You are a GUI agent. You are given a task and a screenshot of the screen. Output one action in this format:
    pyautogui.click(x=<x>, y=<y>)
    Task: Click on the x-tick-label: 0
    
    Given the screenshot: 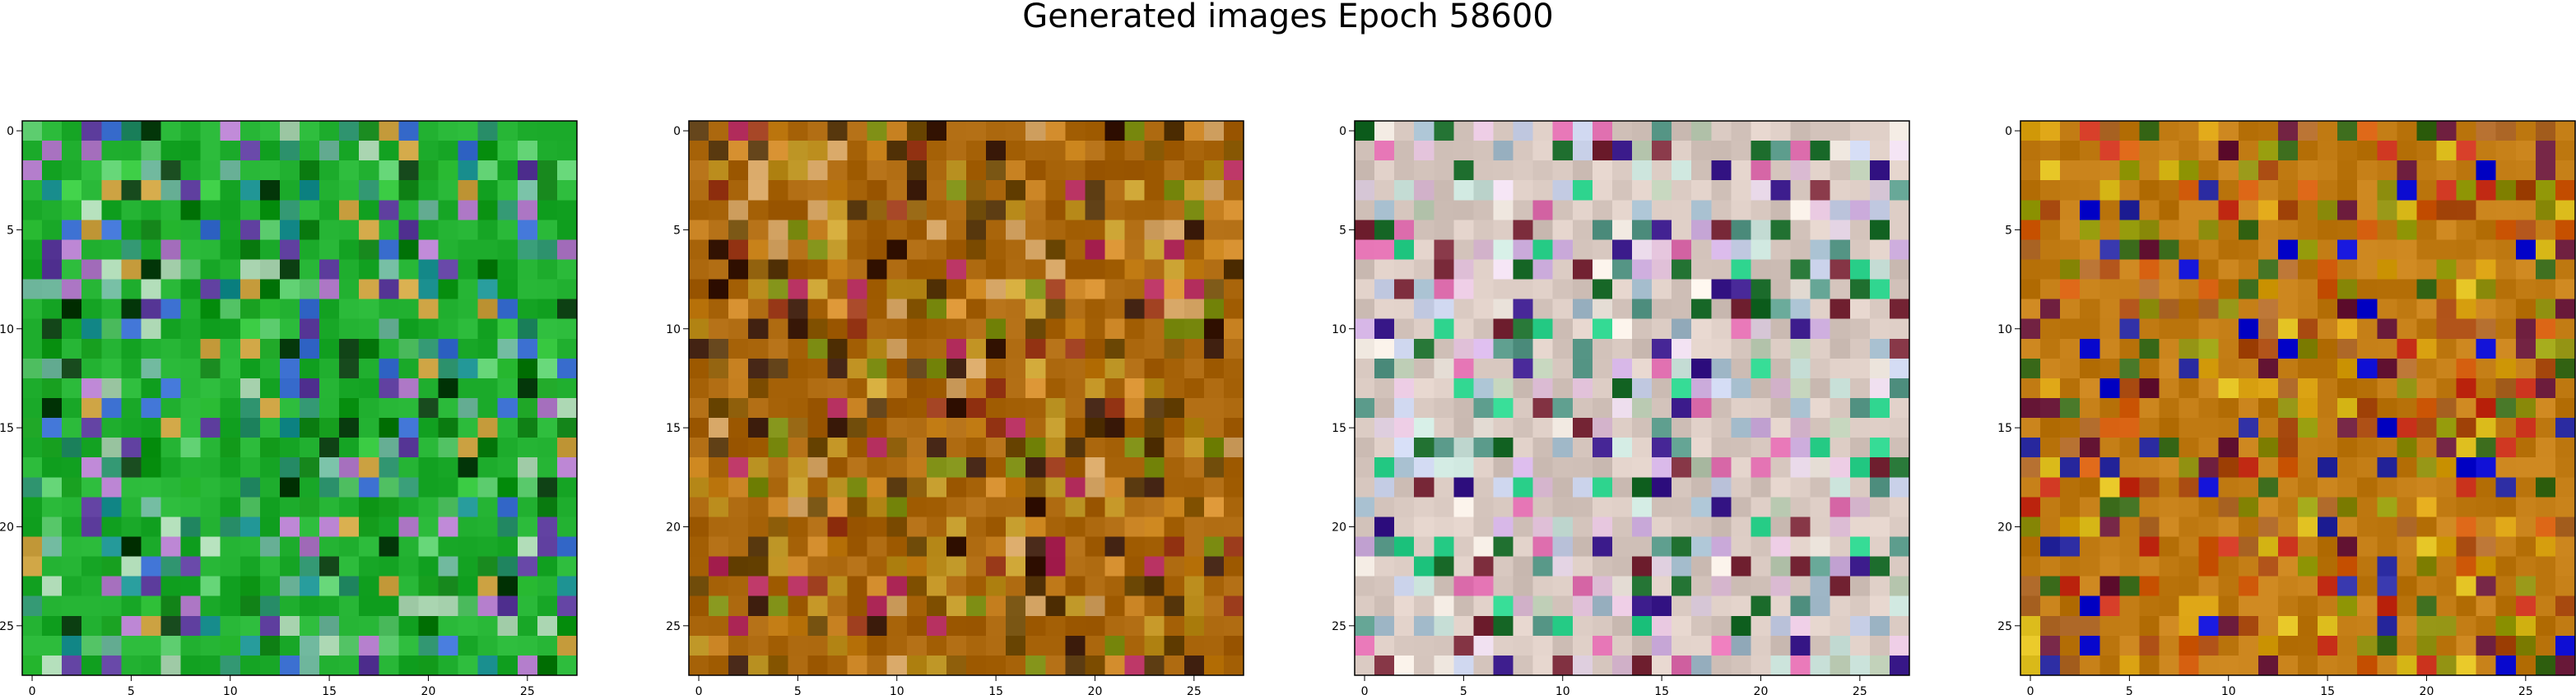 What is the action you would take?
    pyautogui.click(x=32, y=690)
    